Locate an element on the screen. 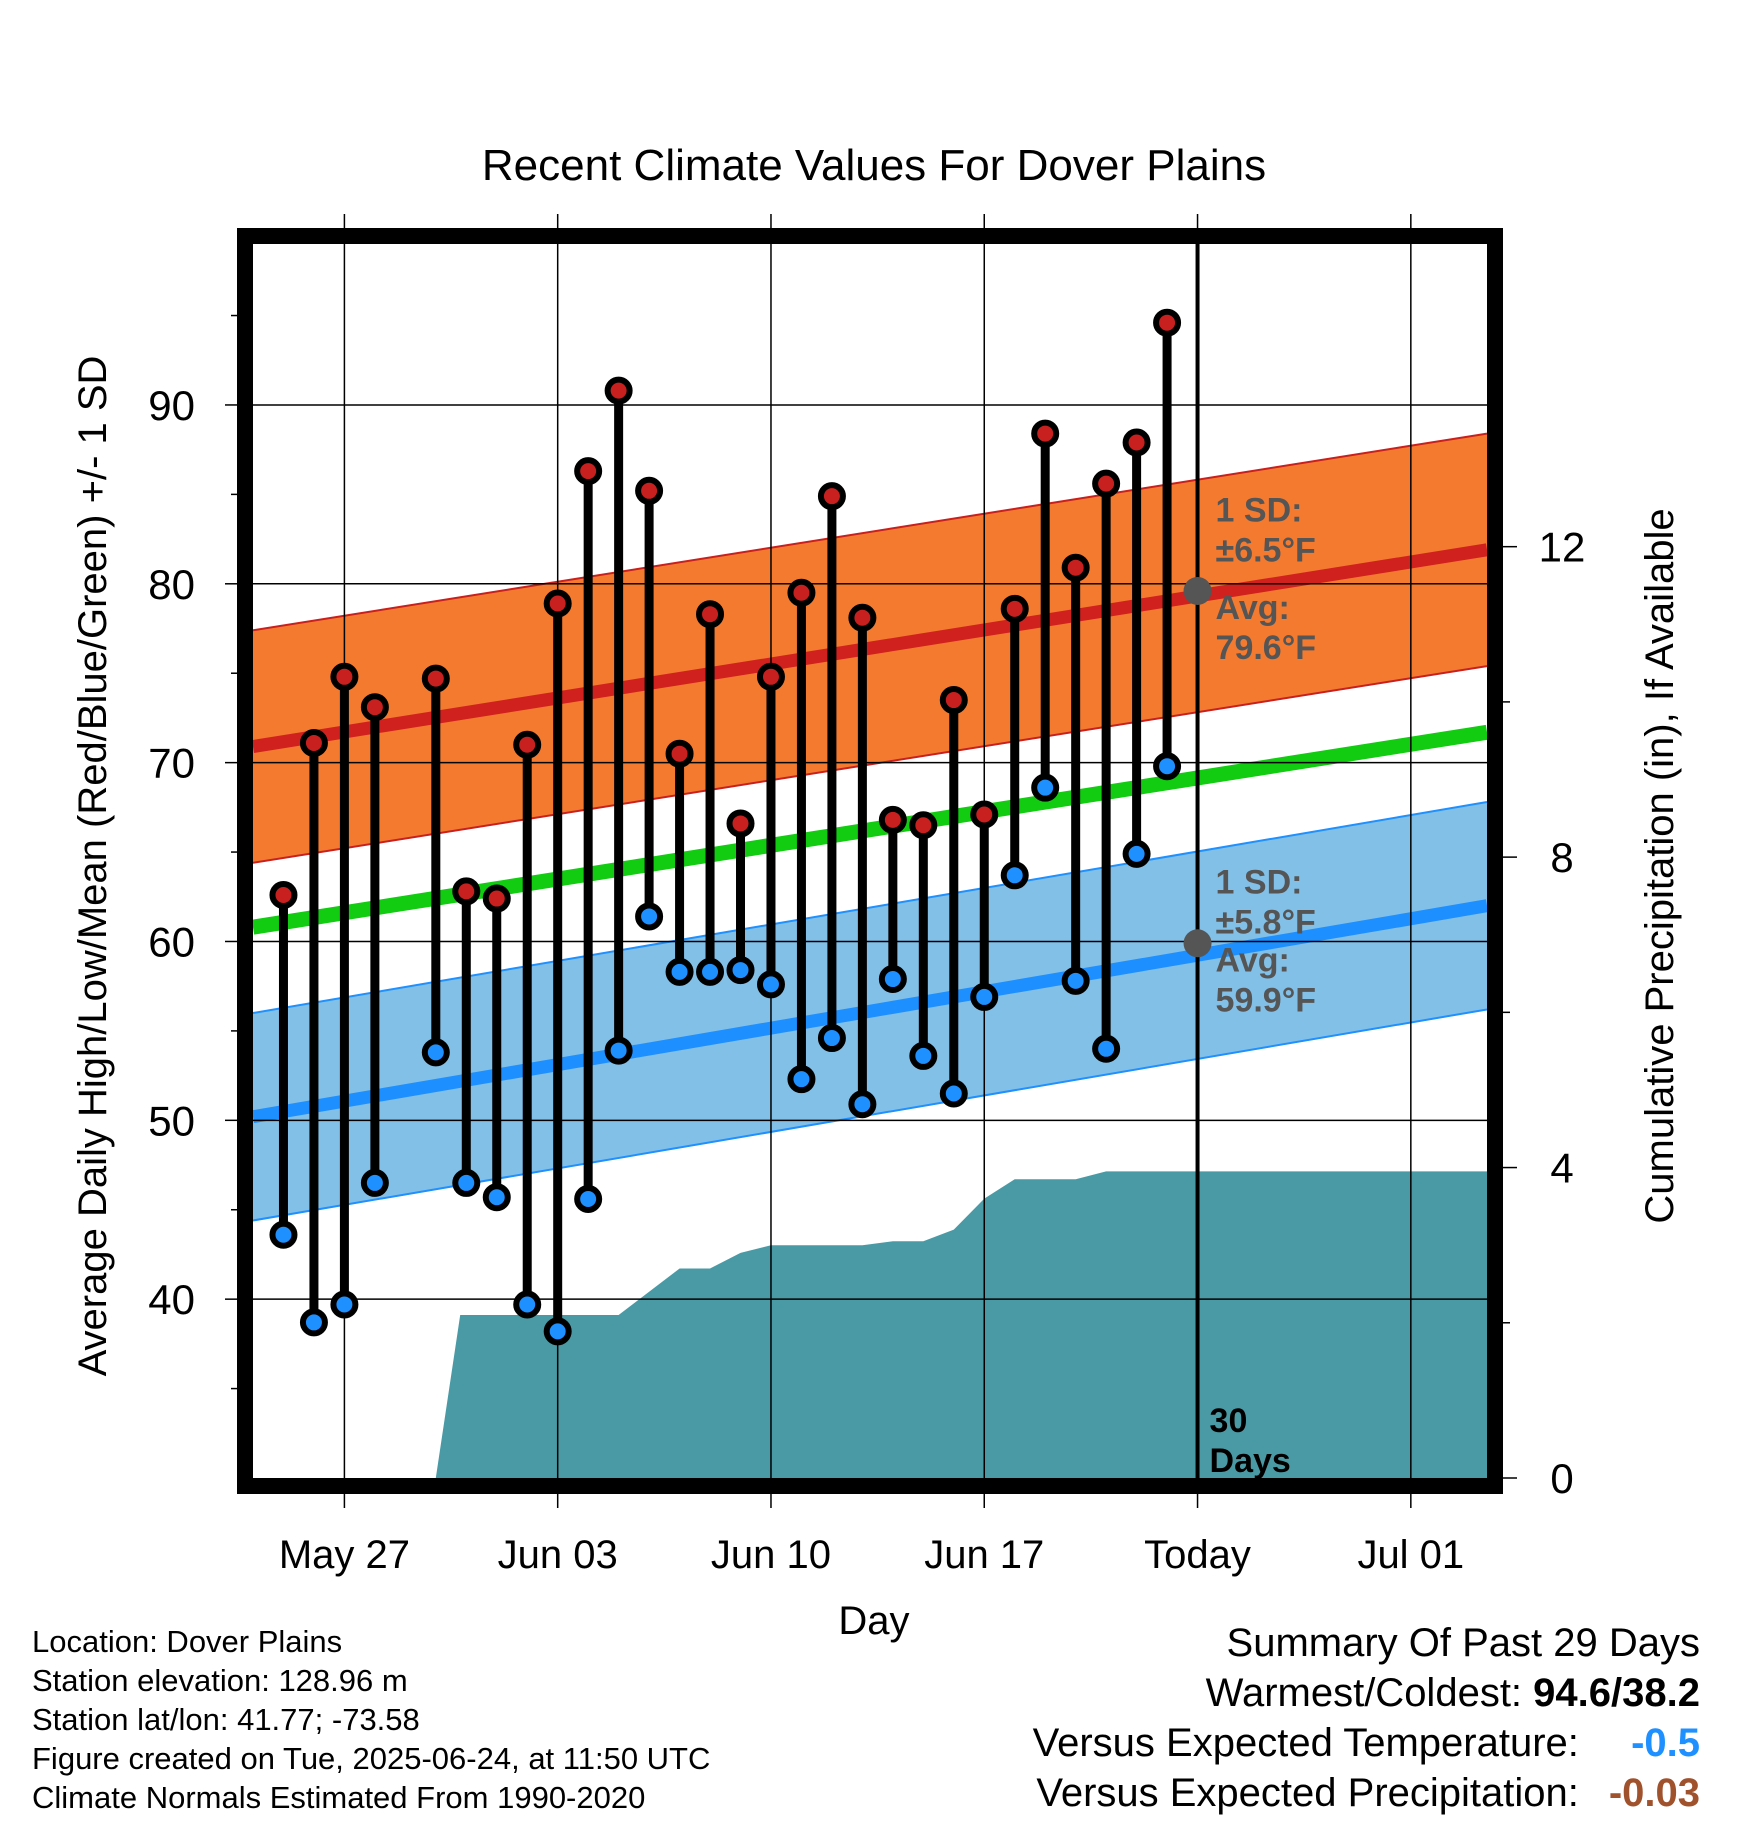 The width and height of the screenshot is (1748, 1828). summary-temp-row: Versus Expected Temperature: -0.5 is located at coordinates (1366, 1743).